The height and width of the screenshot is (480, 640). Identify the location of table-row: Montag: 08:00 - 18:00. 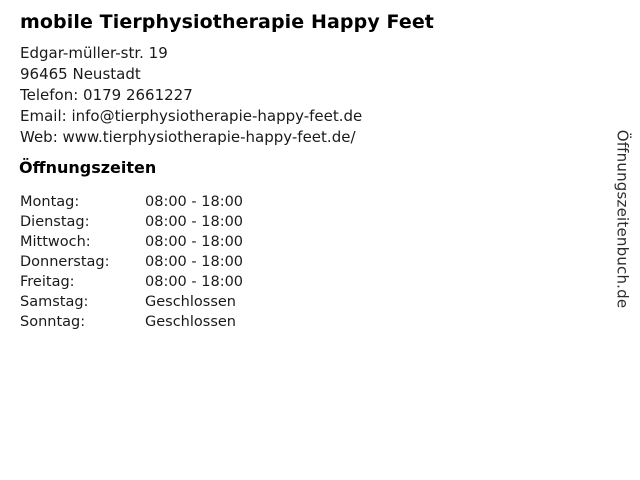
(152, 202).